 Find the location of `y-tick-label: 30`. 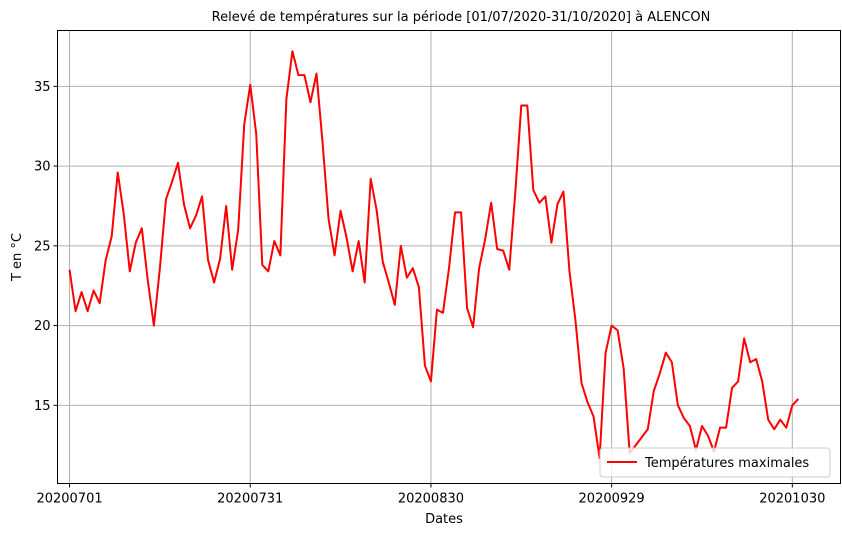

y-tick-label: 30 is located at coordinates (42, 167).